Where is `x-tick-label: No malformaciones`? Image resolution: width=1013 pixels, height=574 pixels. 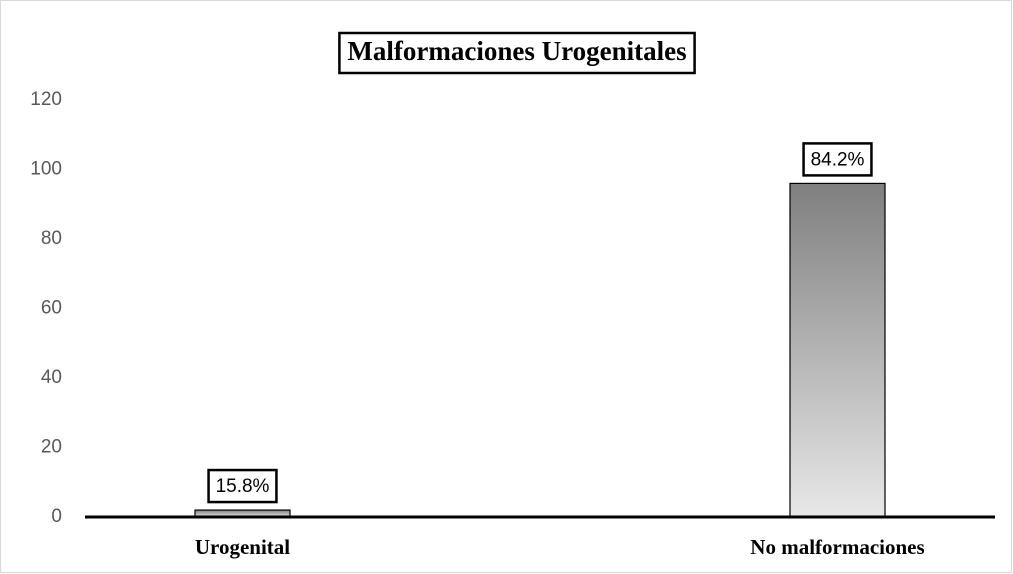
x-tick-label: No malformaciones is located at coordinates (837, 547).